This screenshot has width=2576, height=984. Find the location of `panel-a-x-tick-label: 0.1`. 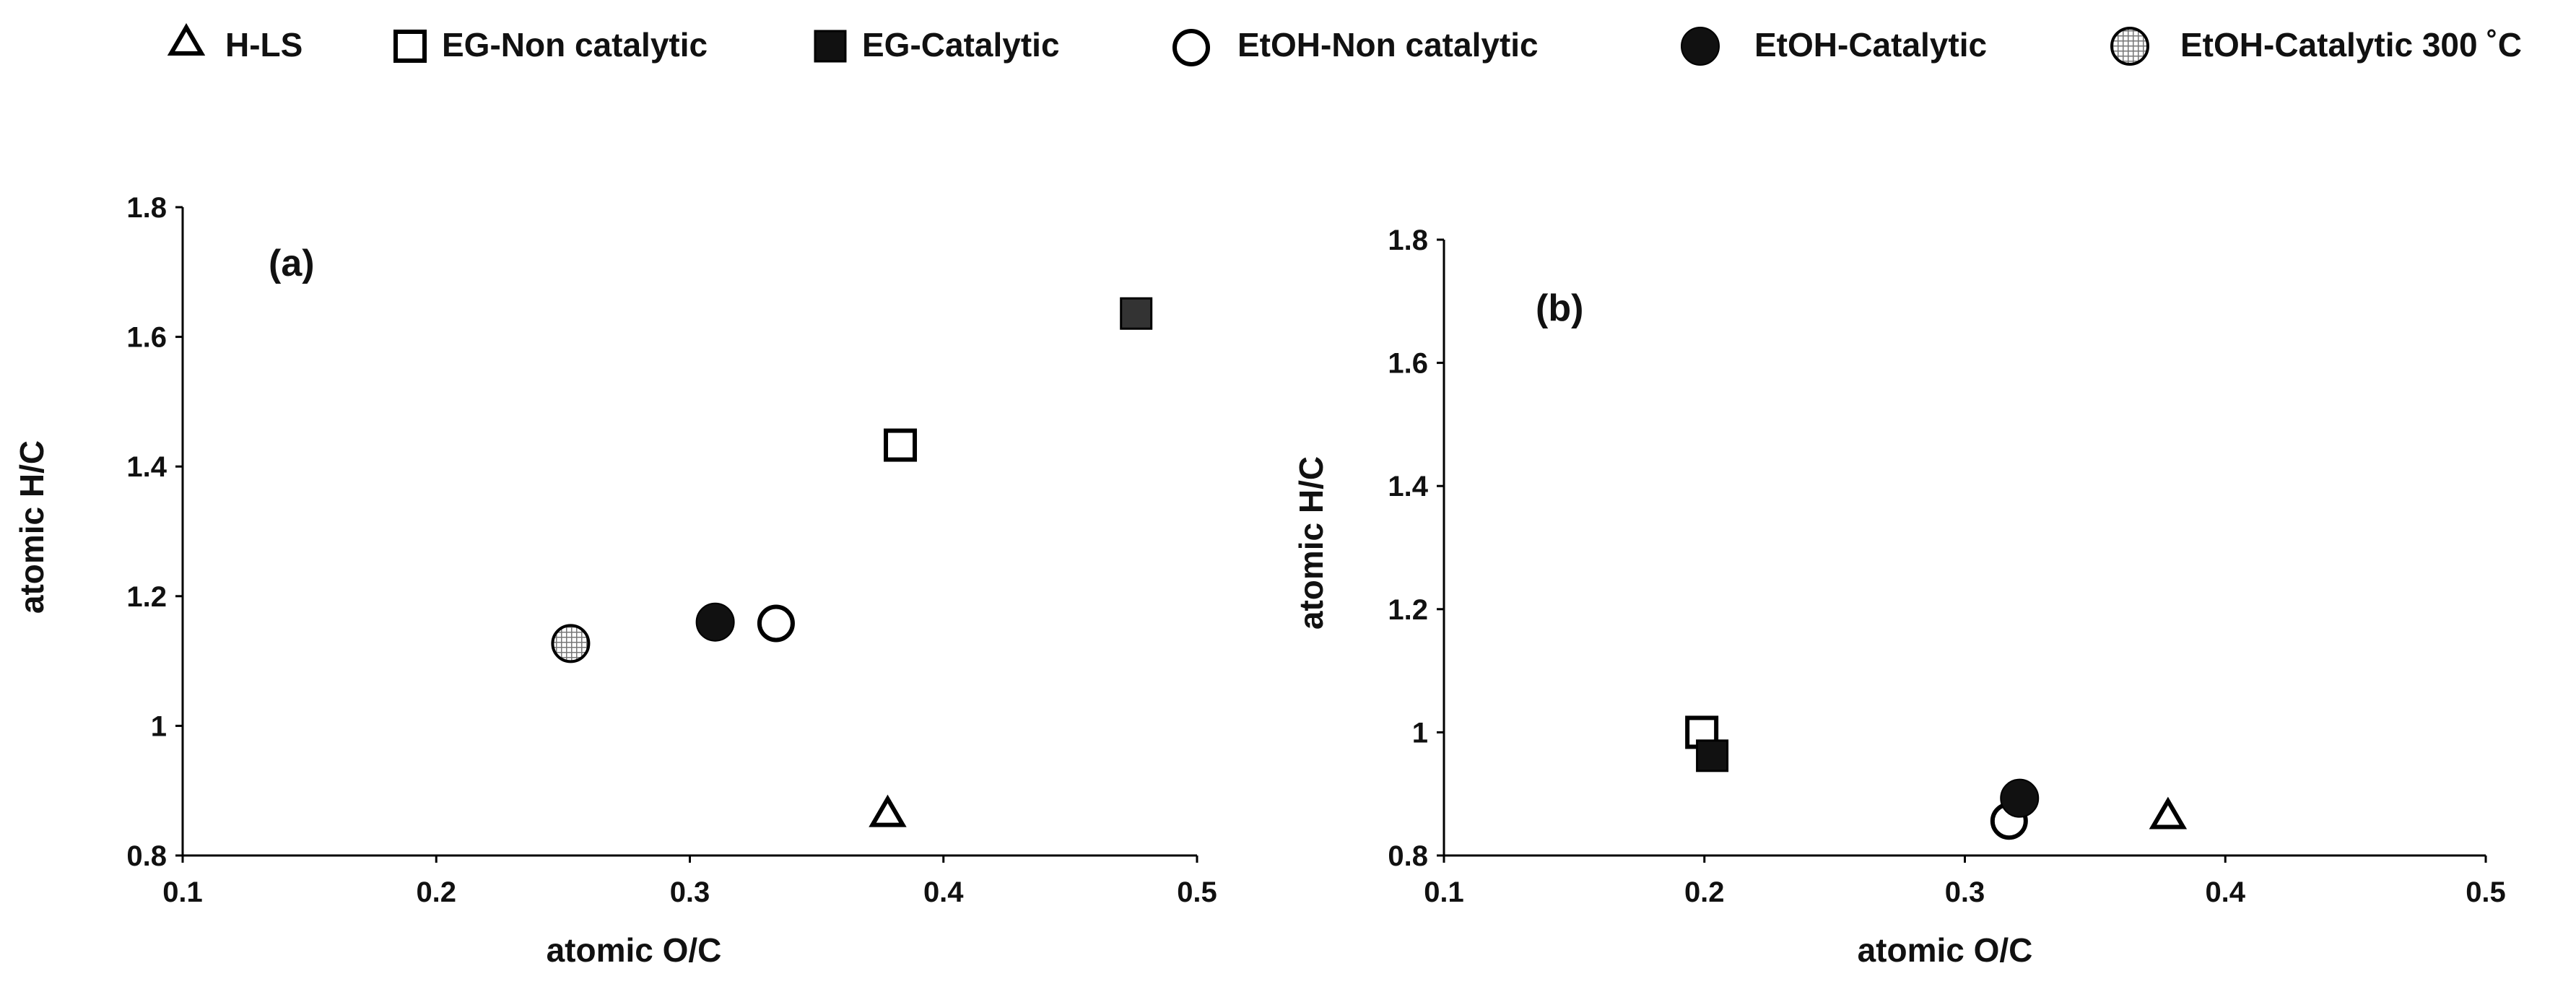

panel-a-x-tick-label: 0.1 is located at coordinates (182, 892).